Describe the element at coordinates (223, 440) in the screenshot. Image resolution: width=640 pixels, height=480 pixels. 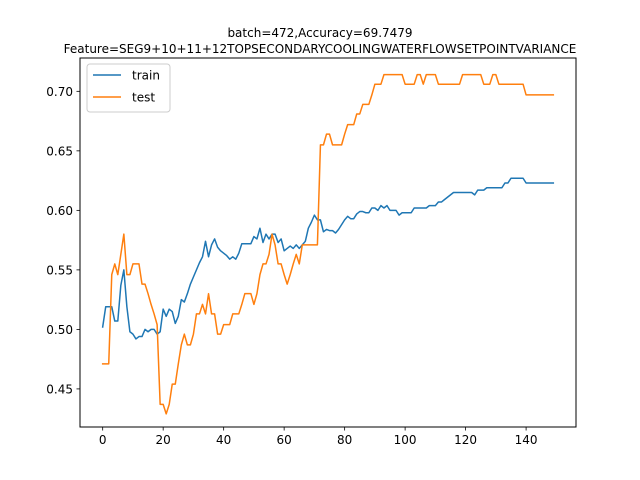
I see `x-tick-label: 40` at that location.